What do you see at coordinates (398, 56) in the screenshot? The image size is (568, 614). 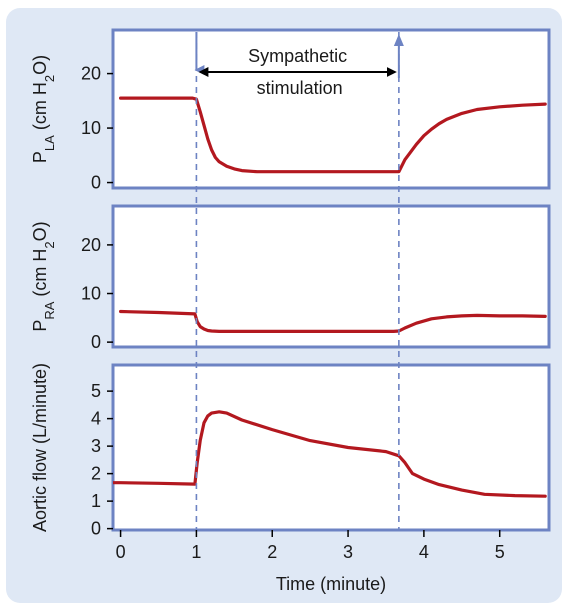 I see `stimulation-end-arrow` at bounding box center [398, 56].